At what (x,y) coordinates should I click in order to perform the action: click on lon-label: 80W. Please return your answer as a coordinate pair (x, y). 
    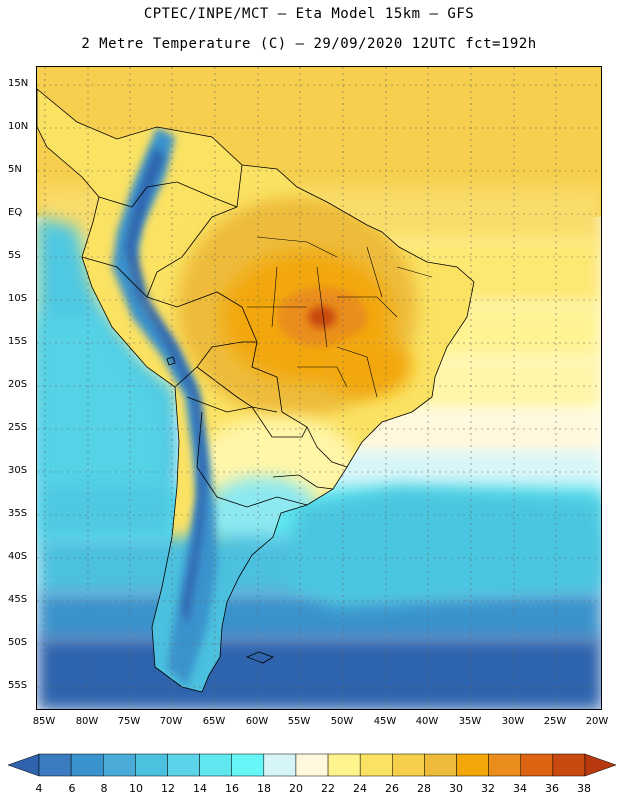
    Looking at the image, I should click on (87, 721).